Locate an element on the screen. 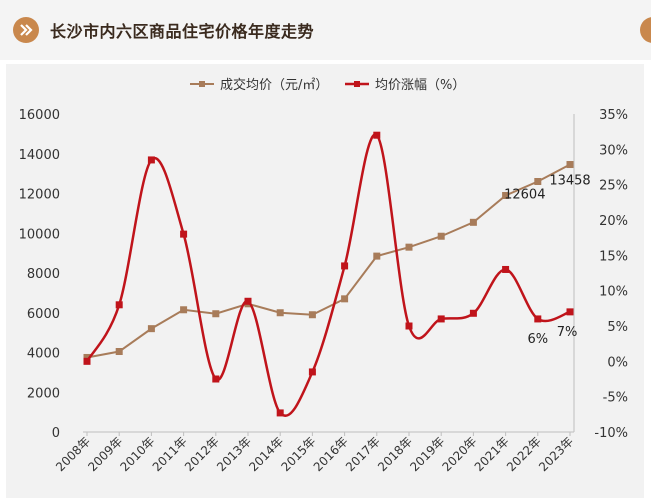 This screenshot has width=651, height=500. data-label: 6% is located at coordinates (537, 339).